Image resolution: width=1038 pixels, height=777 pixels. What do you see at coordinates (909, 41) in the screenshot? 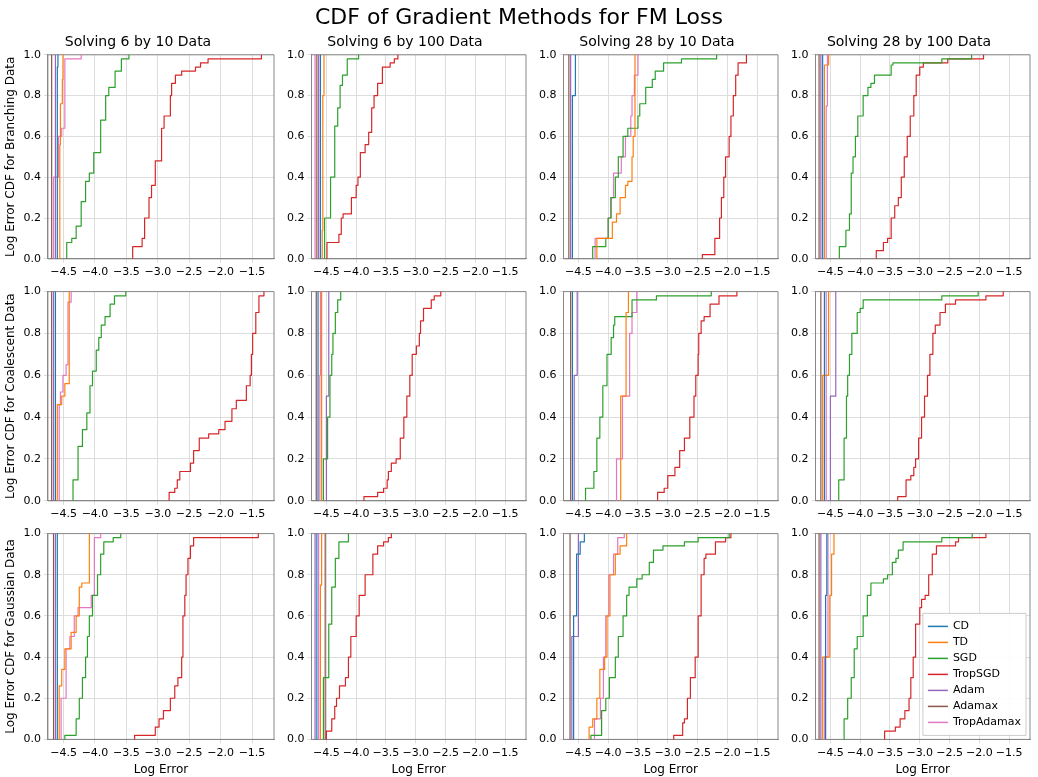
I see `chart-title: Solving 28 by 100 Data` at bounding box center [909, 41].